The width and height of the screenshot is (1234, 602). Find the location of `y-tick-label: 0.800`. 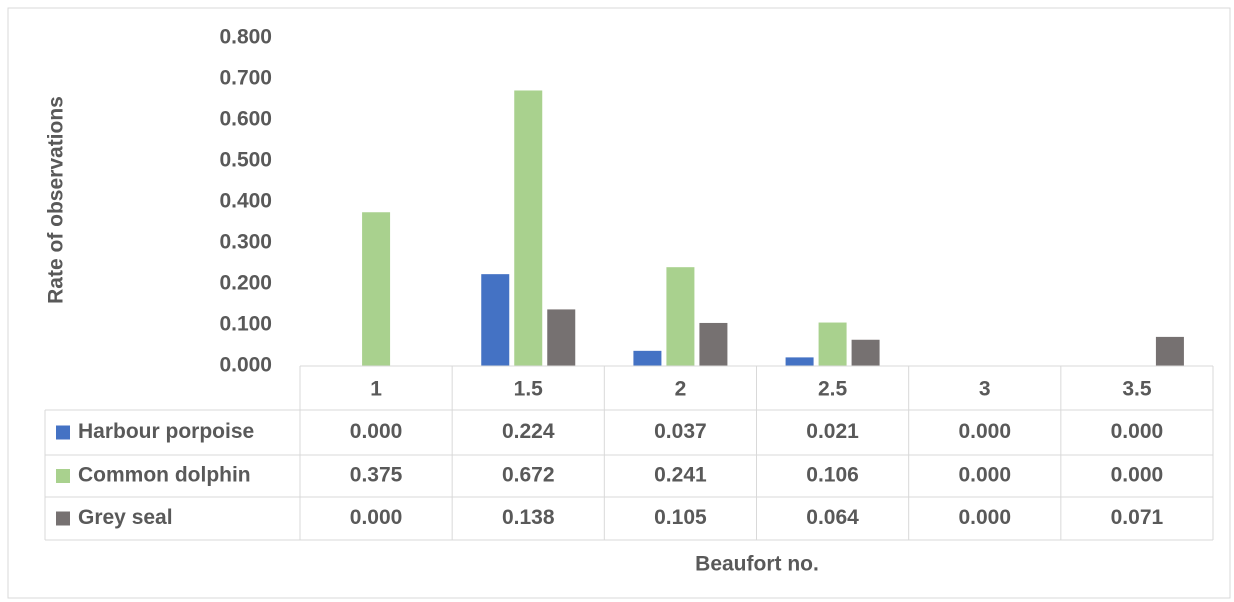

y-tick-label: 0.800 is located at coordinates (245, 37).